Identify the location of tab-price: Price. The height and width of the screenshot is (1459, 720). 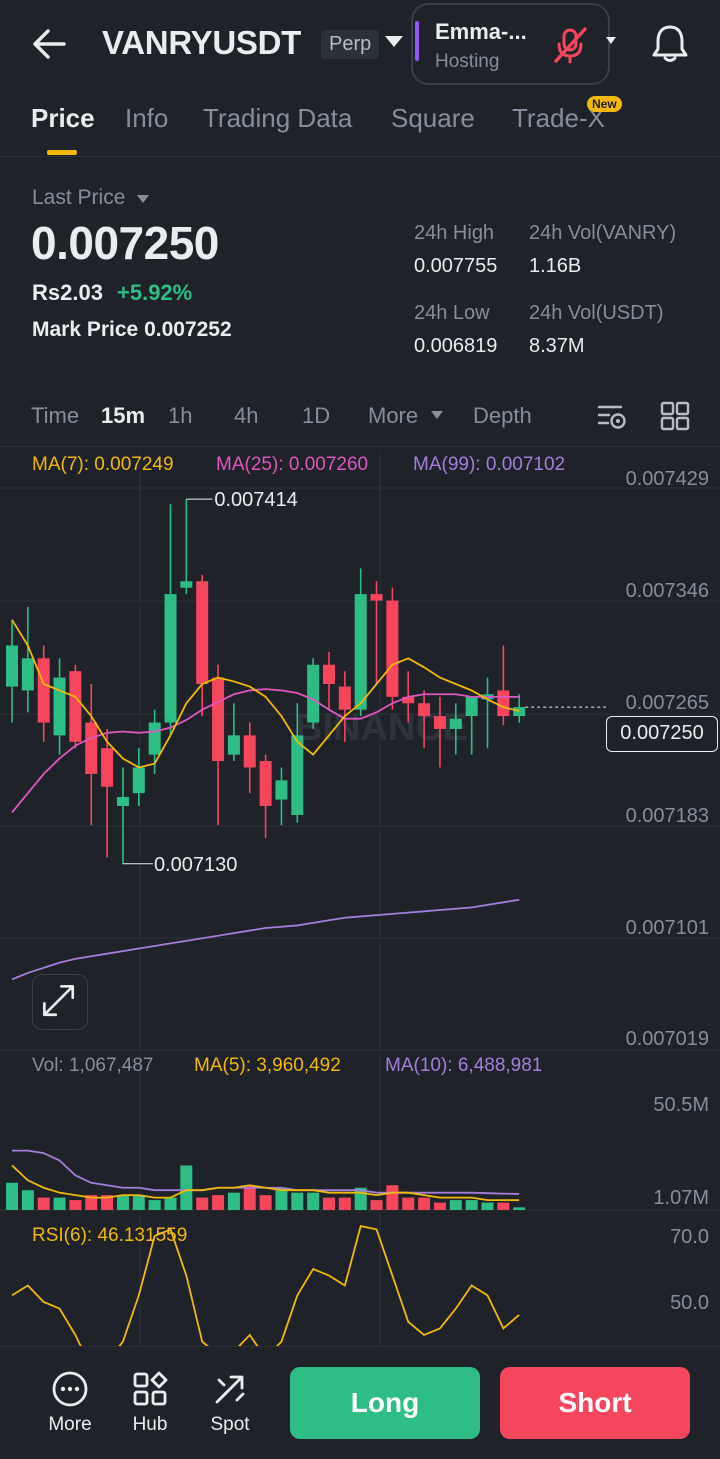
(63, 118).